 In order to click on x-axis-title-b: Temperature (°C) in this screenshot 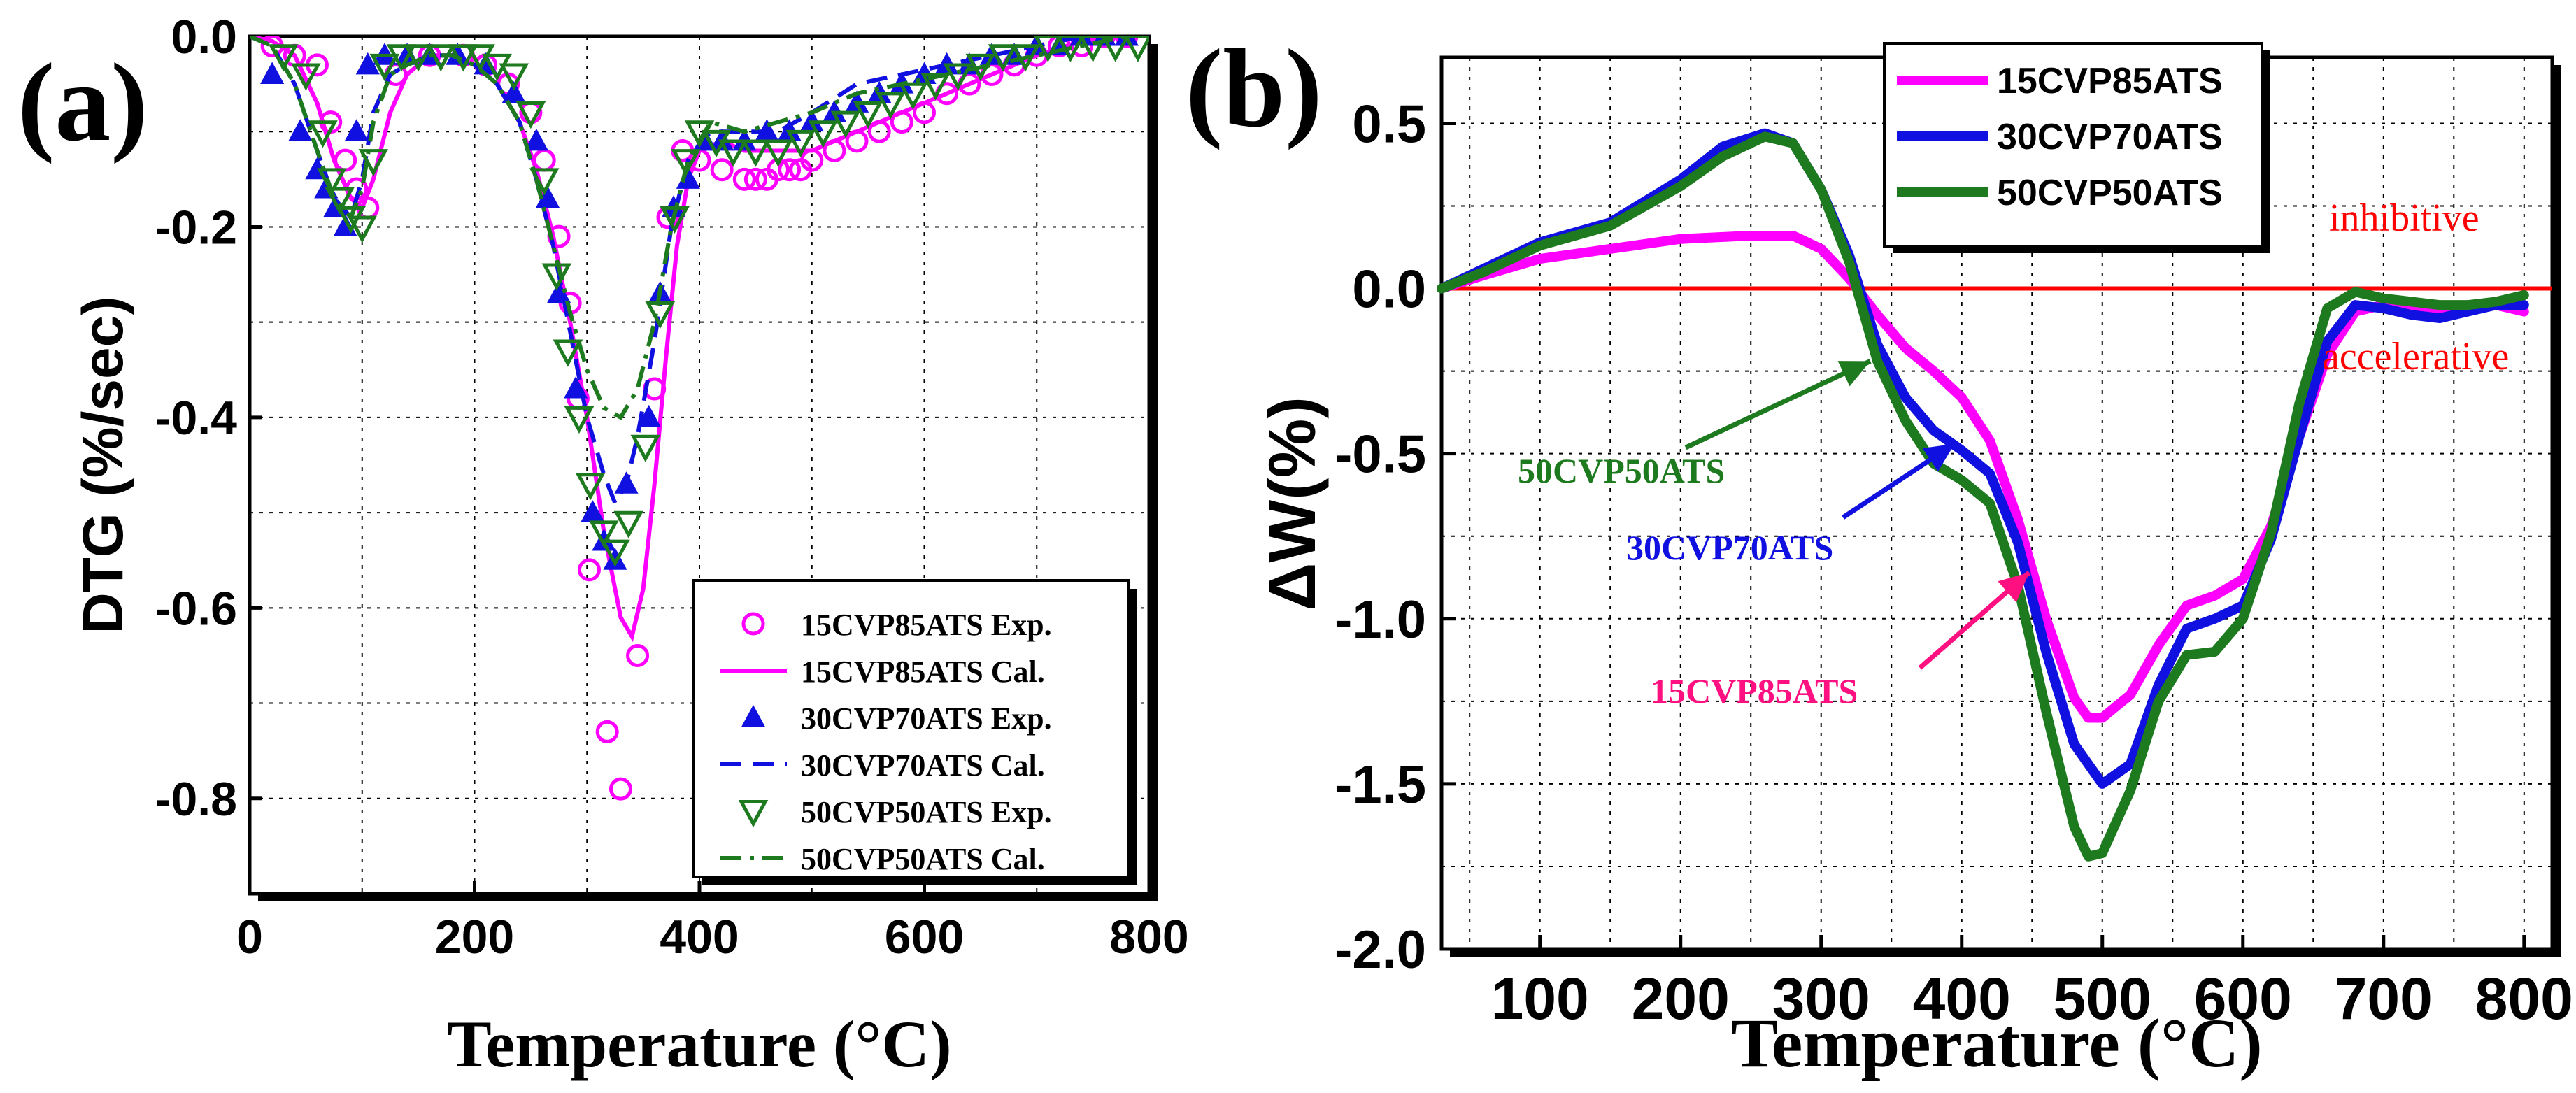, I will do `click(1996, 1043)`.